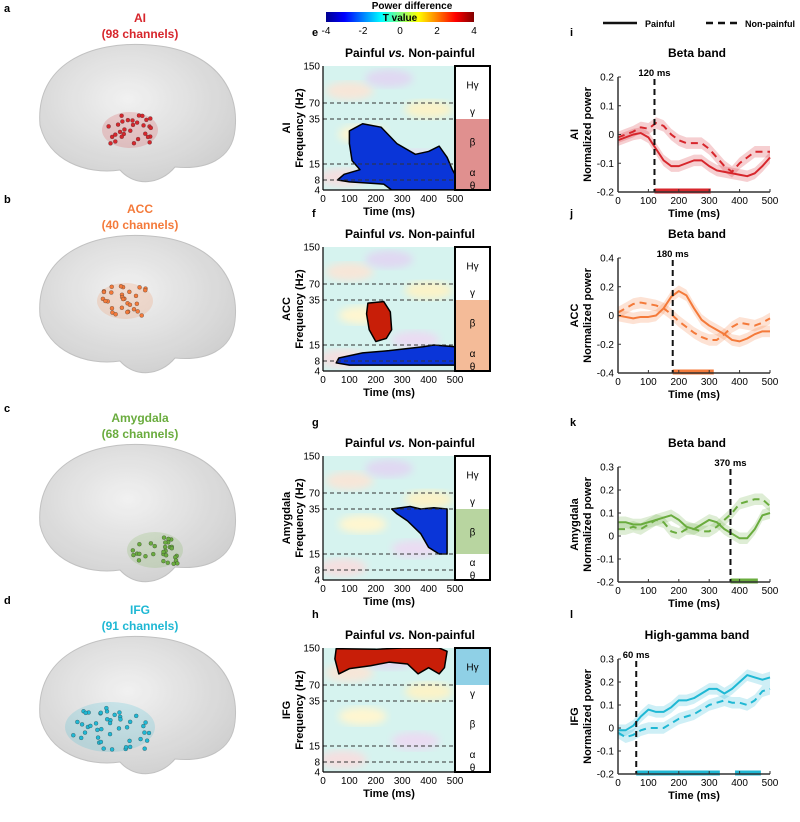 This screenshot has height=822, width=800. I want to click on onset-label: 60 ms, so click(636, 655).